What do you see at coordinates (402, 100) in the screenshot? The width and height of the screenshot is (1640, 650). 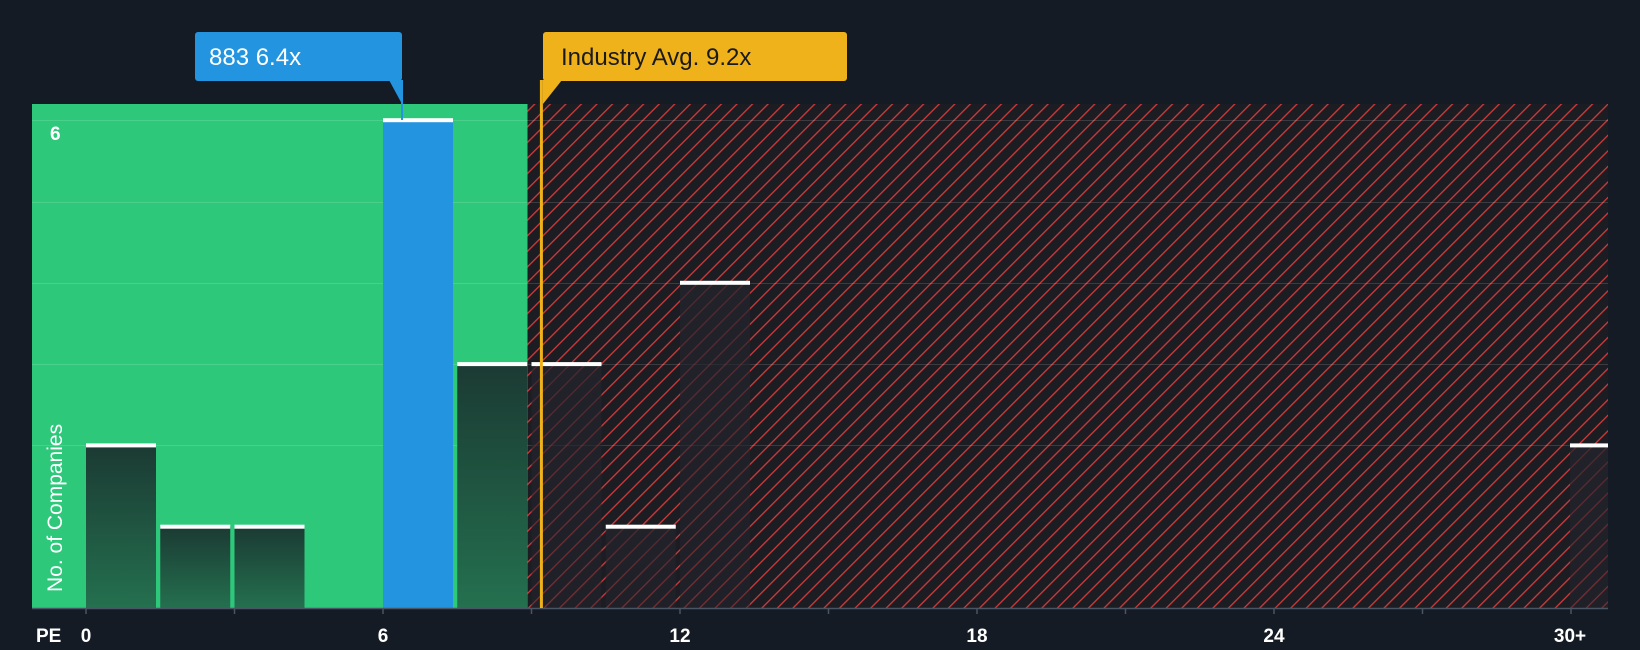 I see `company-line` at bounding box center [402, 100].